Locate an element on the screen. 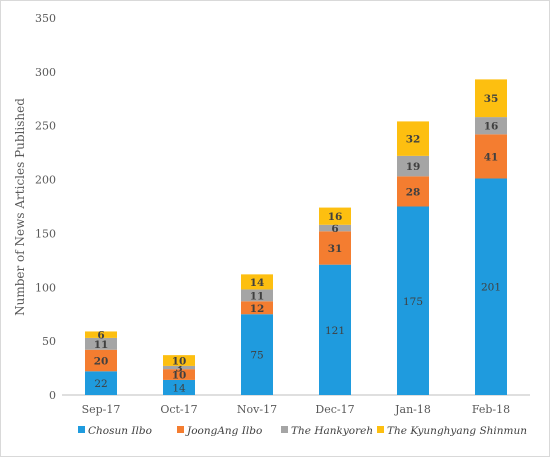 The image size is (550, 457). x-axis-ticks: Sep-17 Oct-17 Nov-17 Dec-17 Jan-18 Feb-18 is located at coordinates (296, 409).